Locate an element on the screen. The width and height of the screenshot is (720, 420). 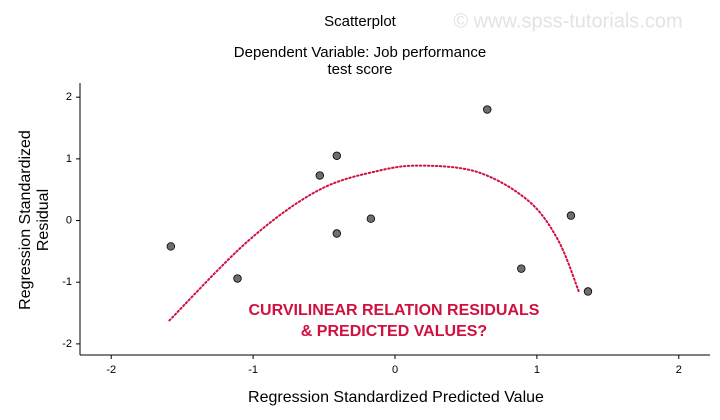
watermark: © www.spss-tutorials.com is located at coordinates (567, 21).